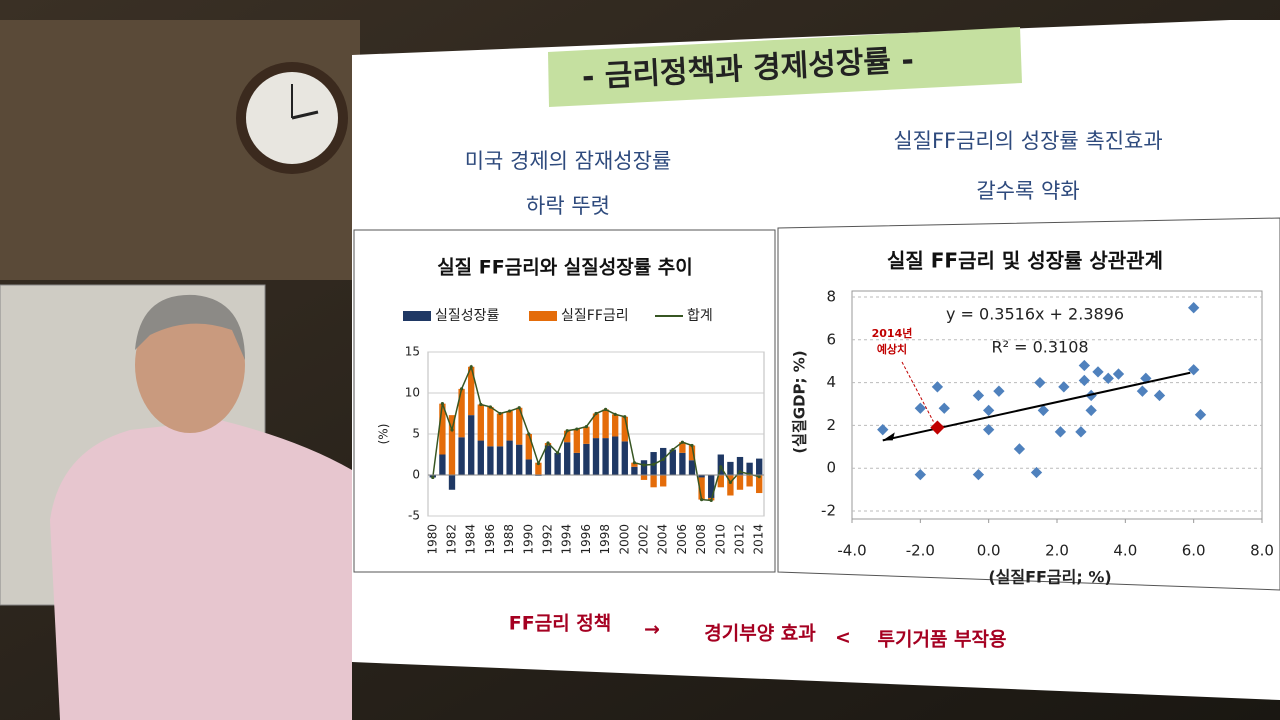  I want to click on person-head, so click(190, 365).